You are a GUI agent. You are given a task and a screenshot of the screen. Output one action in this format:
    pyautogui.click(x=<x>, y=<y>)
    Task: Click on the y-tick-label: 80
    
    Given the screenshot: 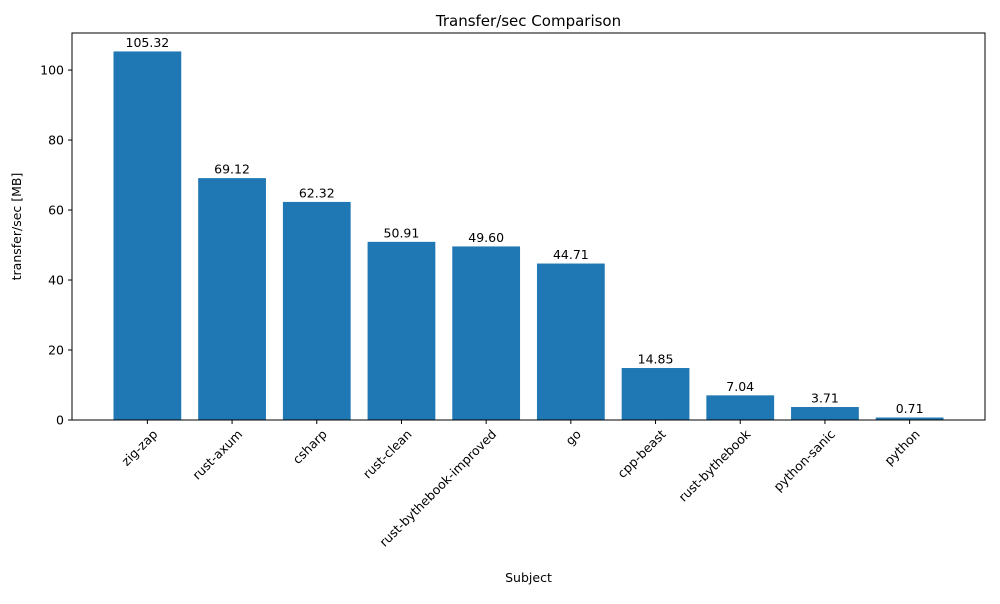 What is the action you would take?
    pyautogui.click(x=56, y=139)
    